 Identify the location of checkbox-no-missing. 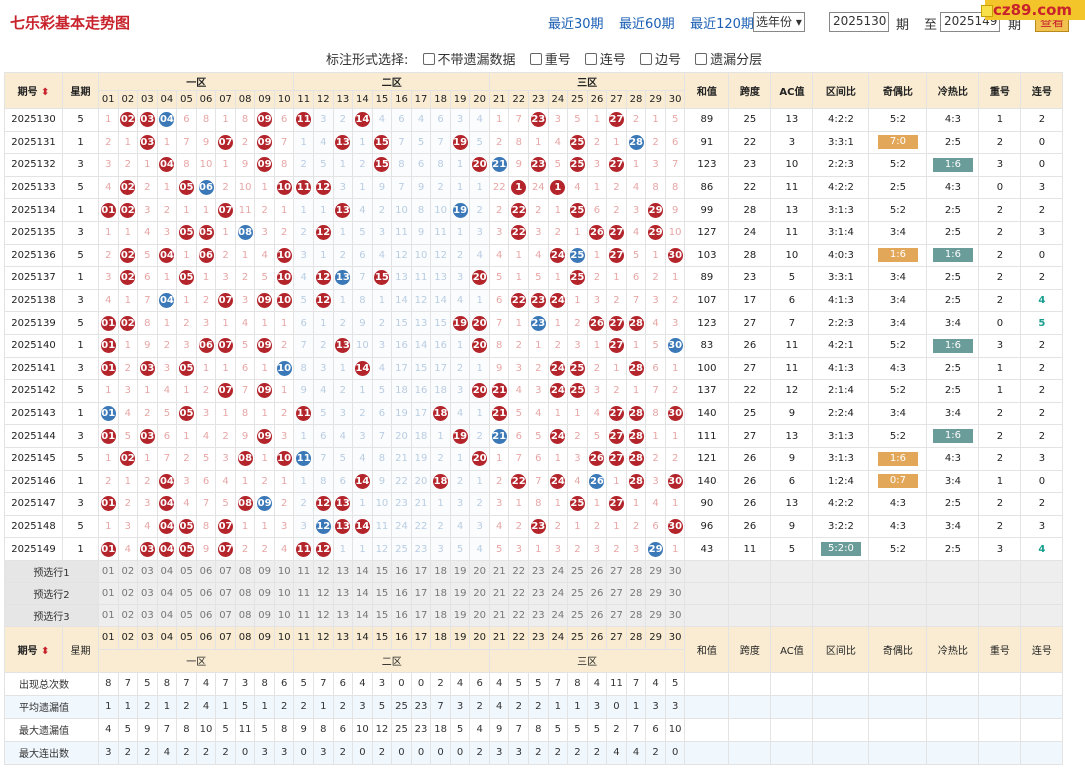
(428, 59).